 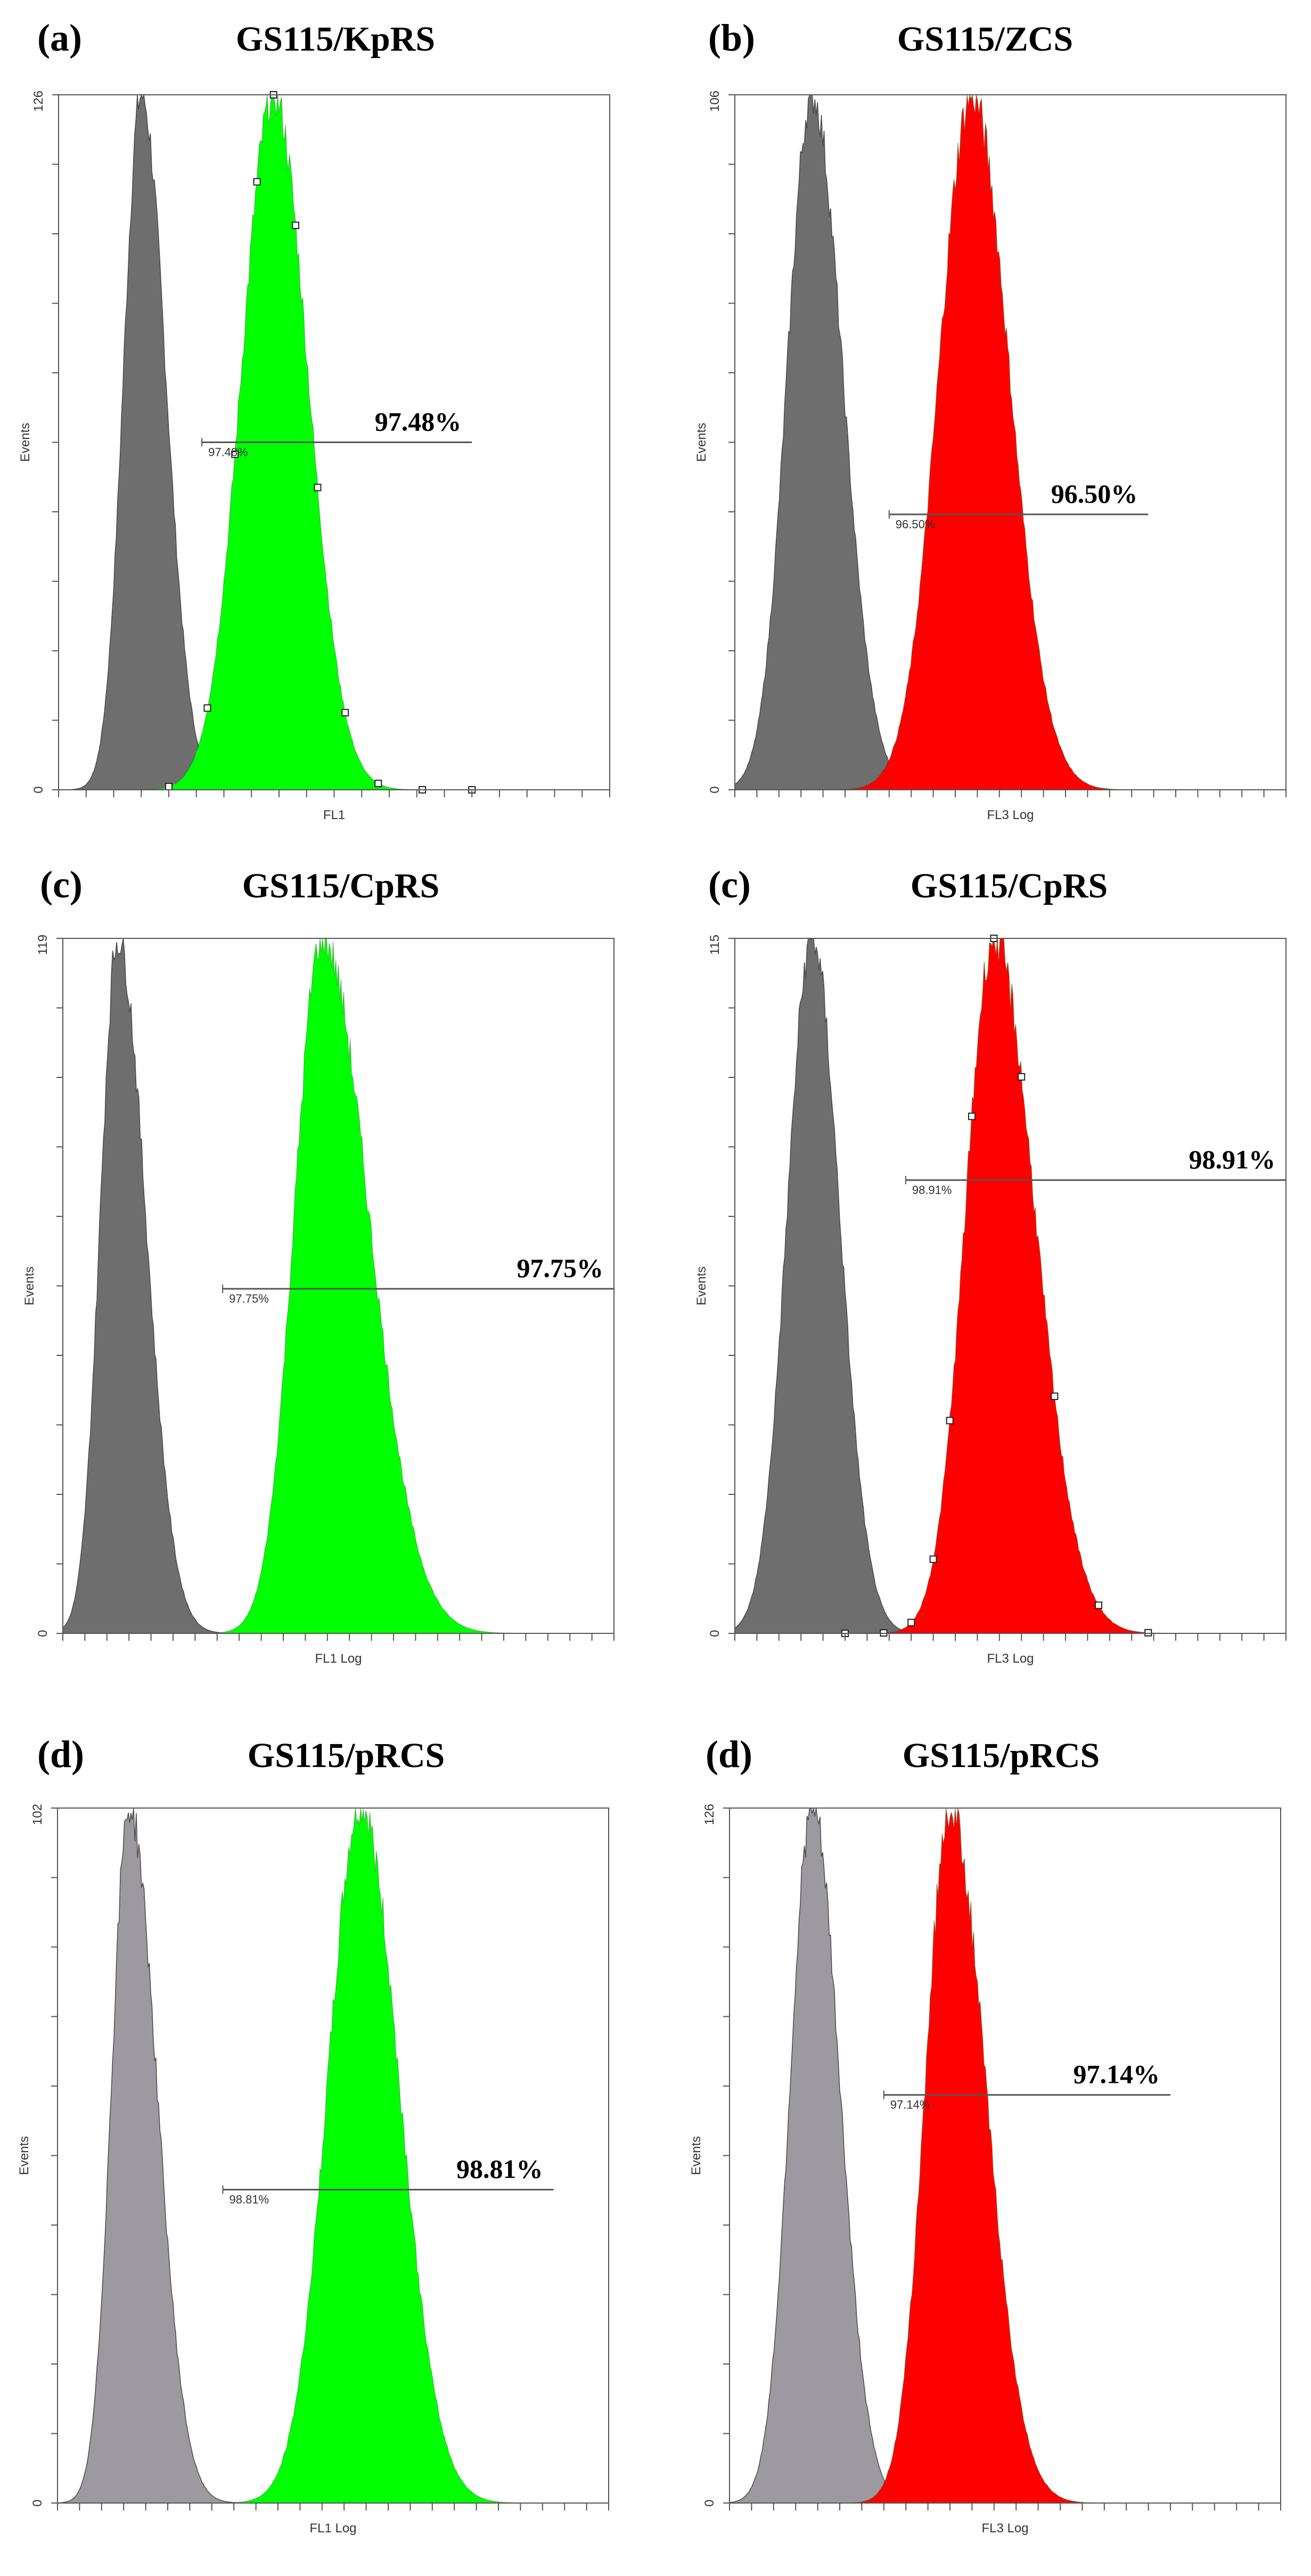 I want to click on gate-small-label: 97.48%, so click(x=228, y=452).